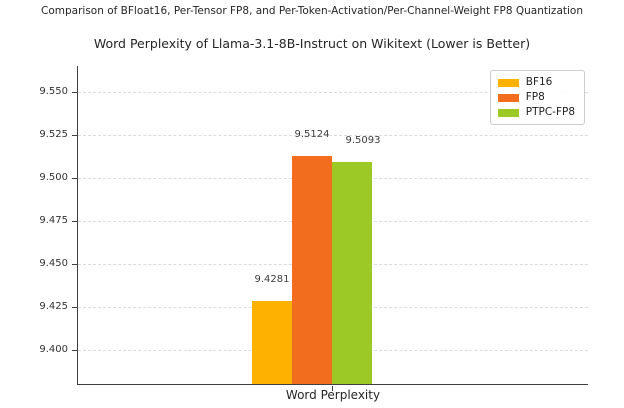 This screenshot has height=408, width=624. What do you see at coordinates (312, 135) in the screenshot?
I see `bar-value-label-fp8: 9.5124` at bounding box center [312, 135].